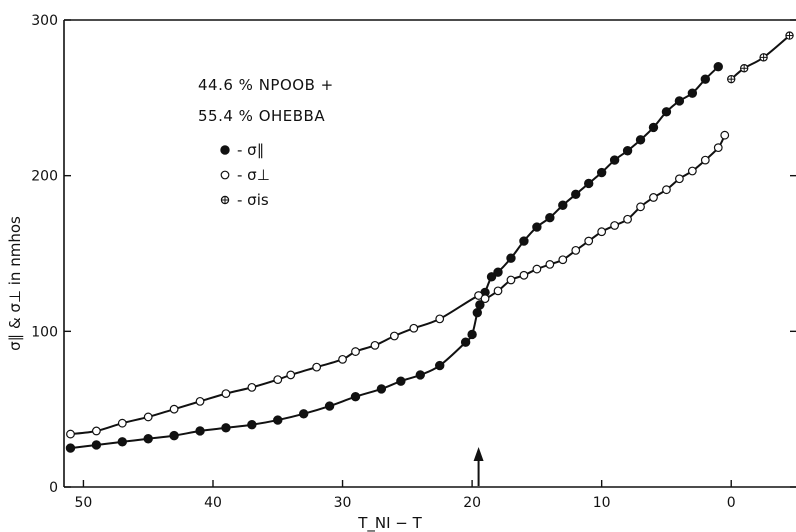 The width and height of the screenshot is (796, 532). I want to click on x-tick-label: 40, so click(213, 503).